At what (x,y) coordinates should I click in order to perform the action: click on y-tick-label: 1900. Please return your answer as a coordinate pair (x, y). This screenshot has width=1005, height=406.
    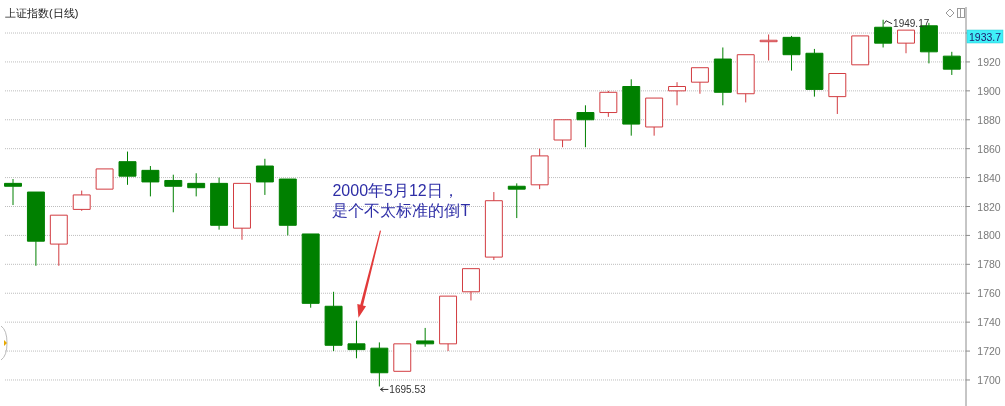
    Looking at the image, I should click on (989, 90).